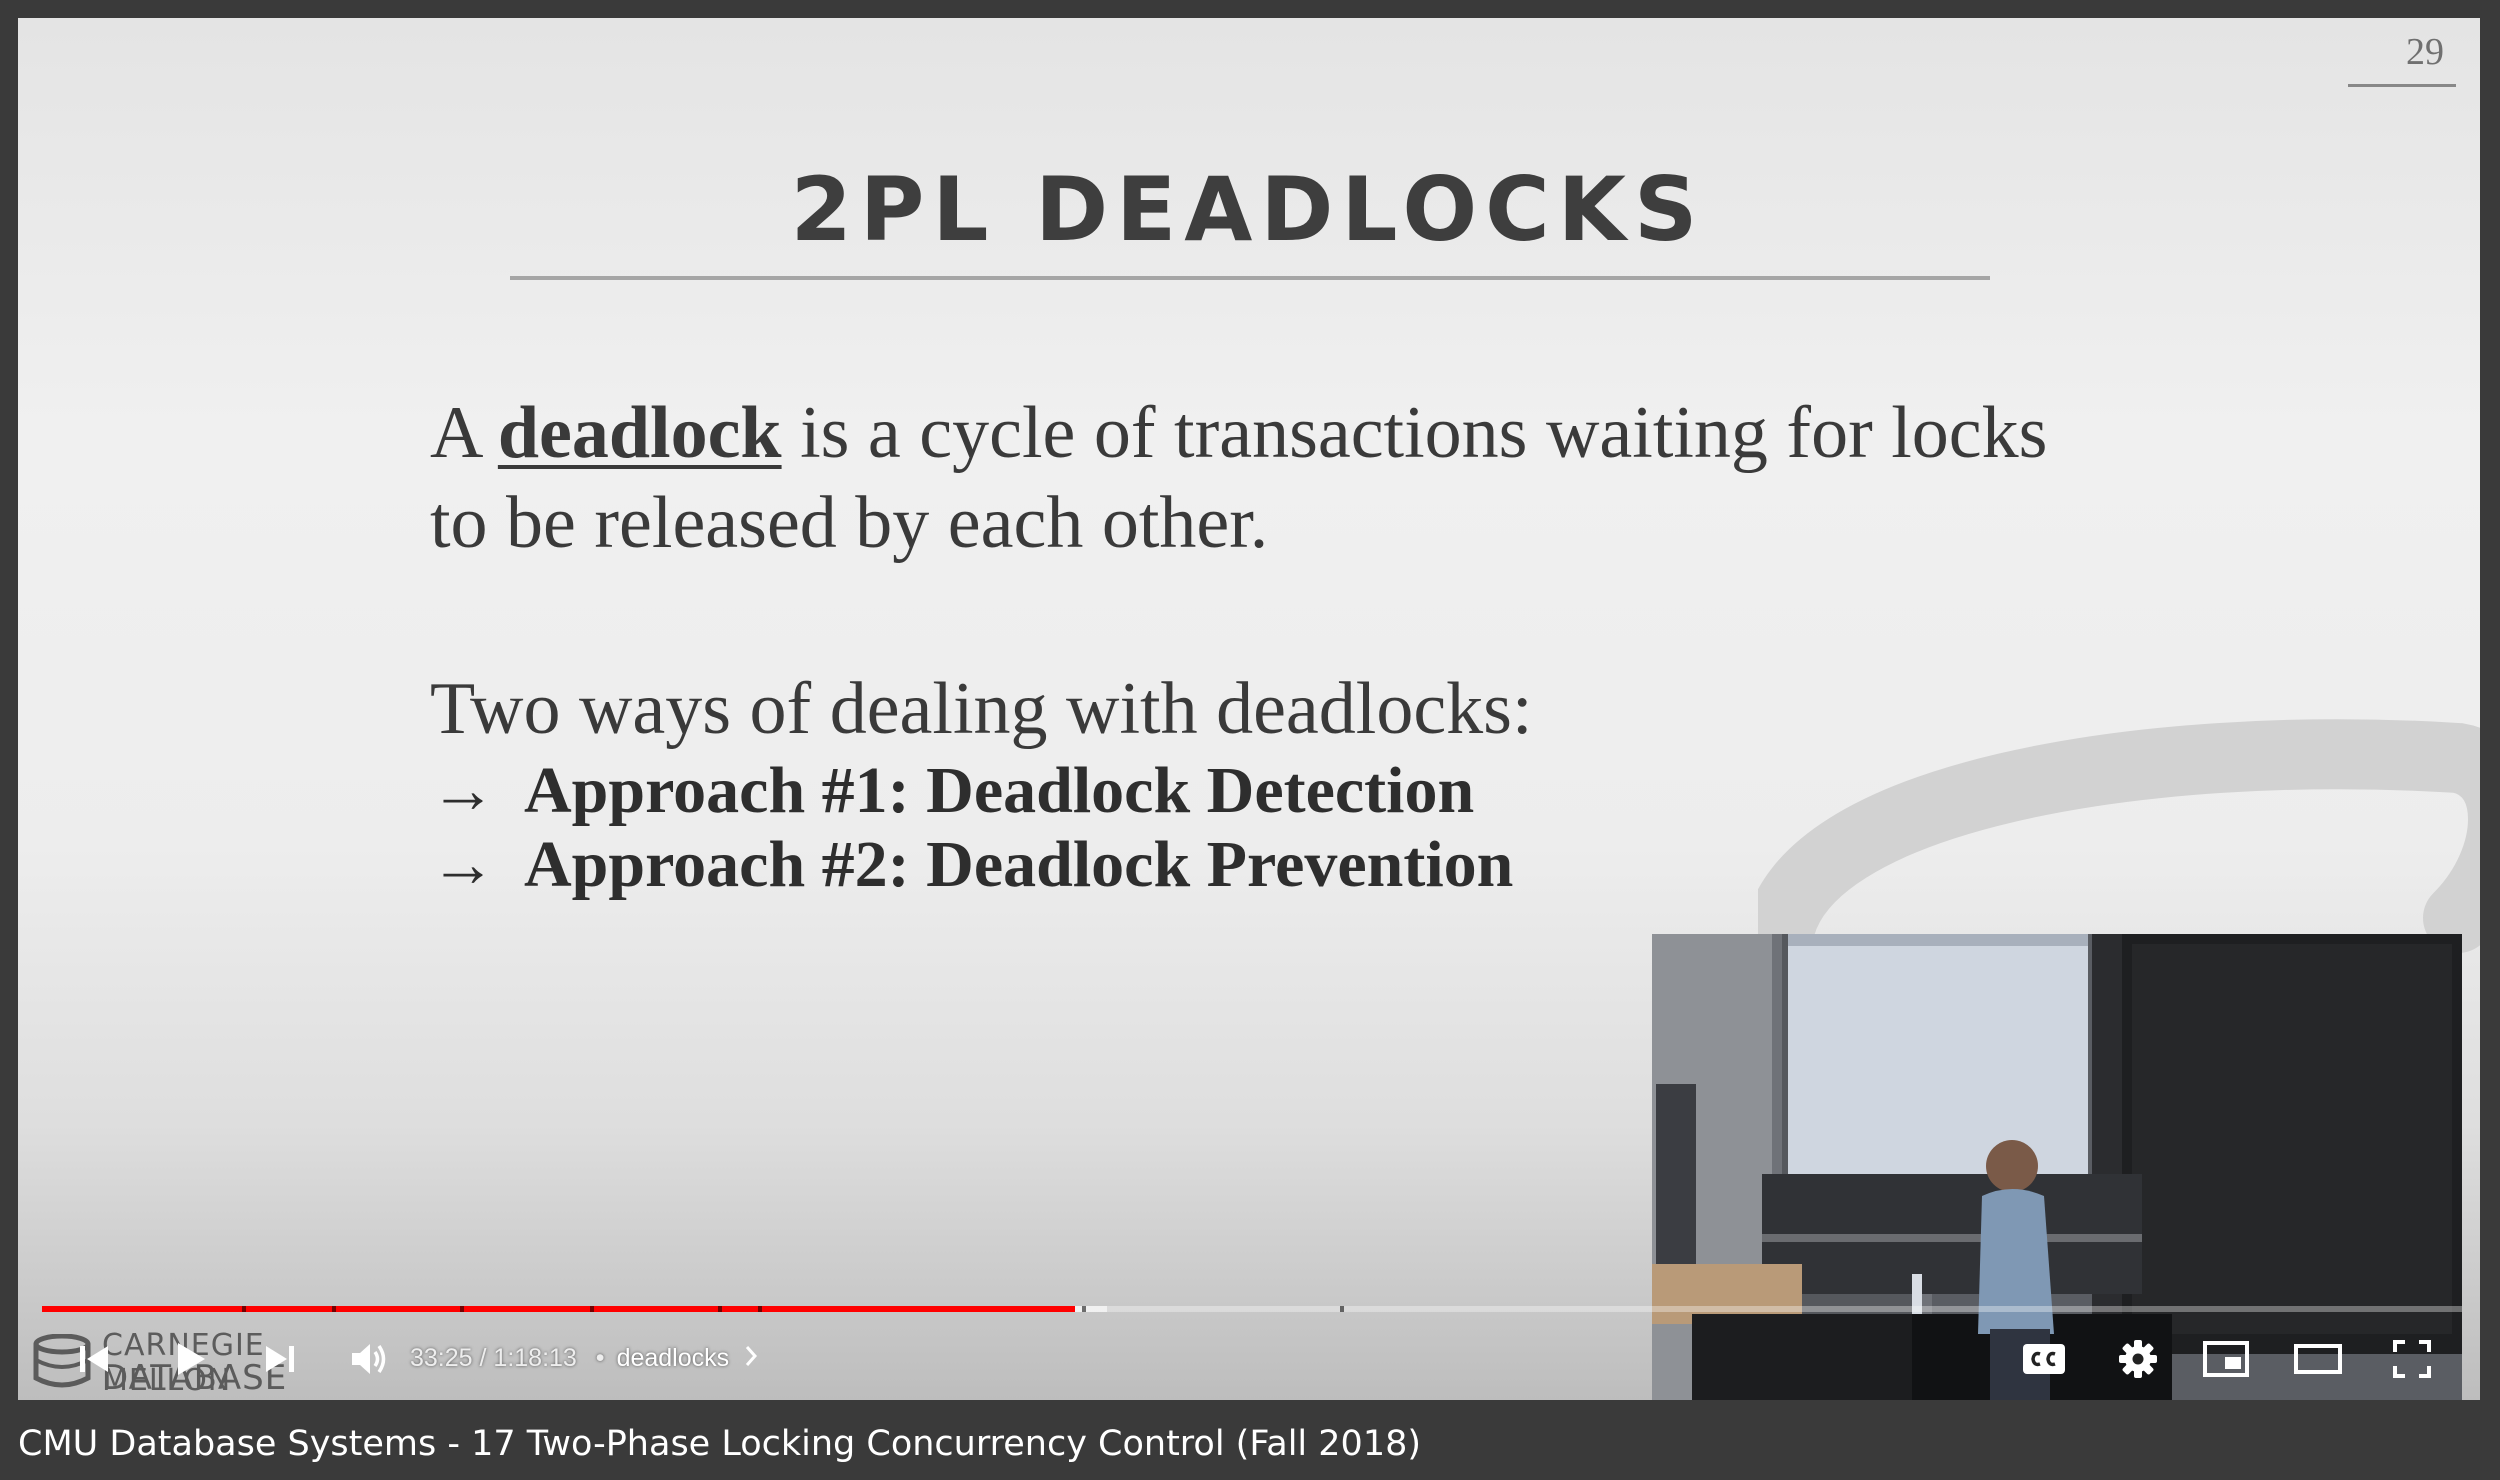  I want to click on bullet-item: → Approach #1: Deadlock Detection, so click(1240, 791).